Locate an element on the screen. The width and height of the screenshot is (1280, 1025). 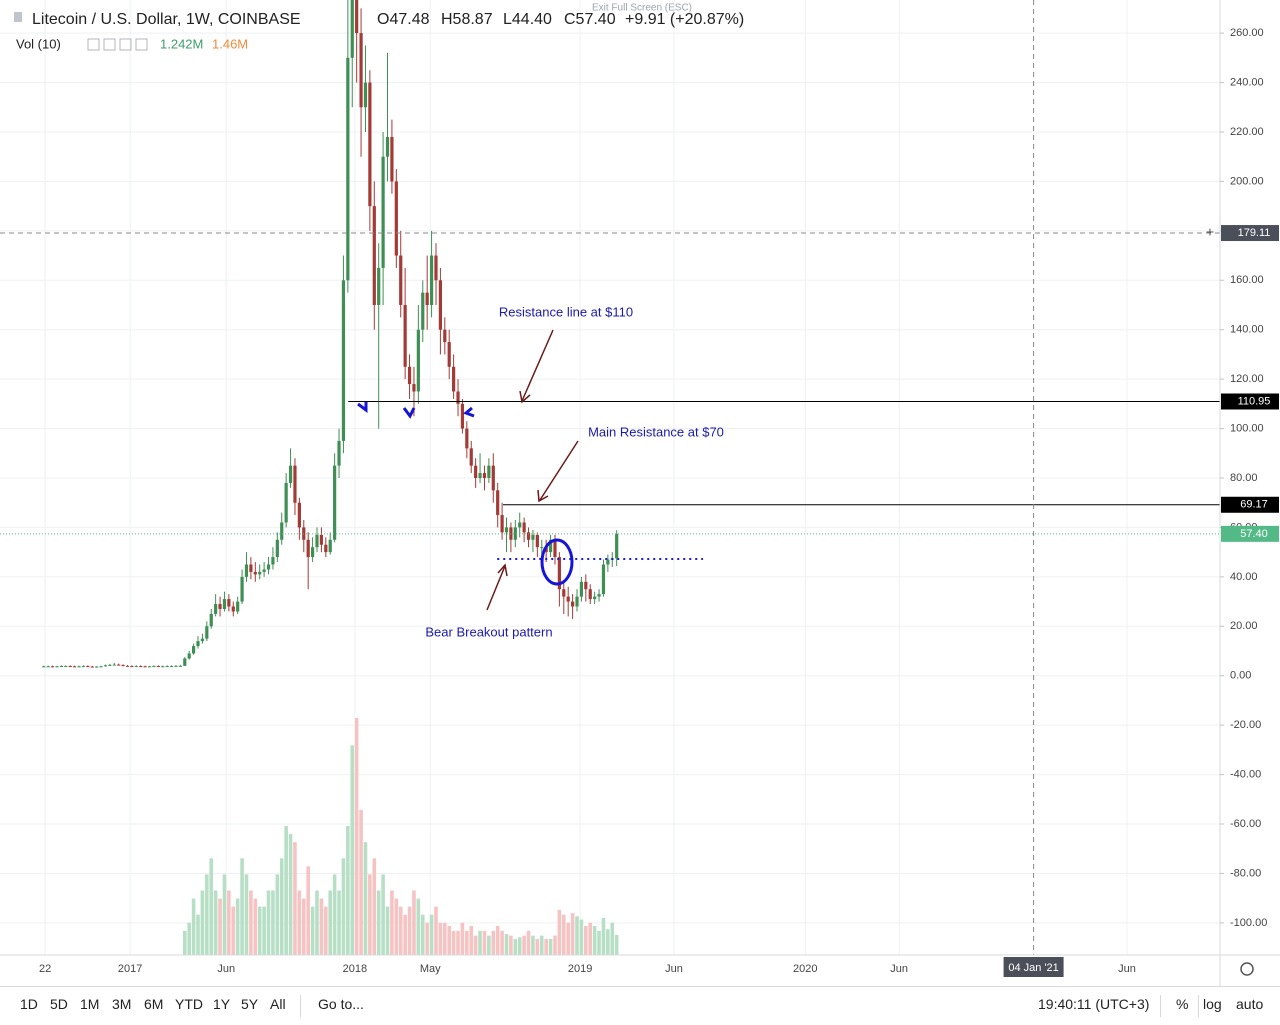
settings-icon is located at coordinates (1247, 969).